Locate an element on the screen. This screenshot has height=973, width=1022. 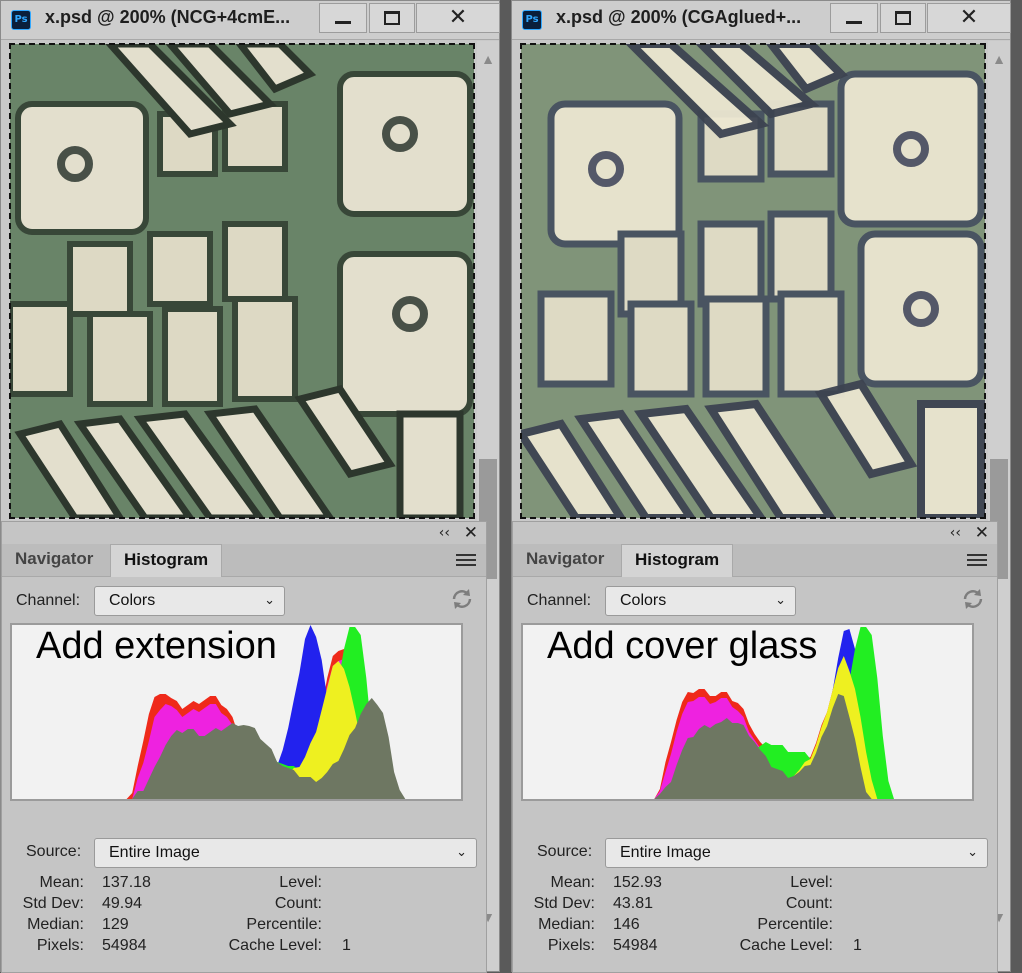
title-bar: Ps x.psd @ 200% (CGAglued+... ✕ is located at coordinates (761, 20).